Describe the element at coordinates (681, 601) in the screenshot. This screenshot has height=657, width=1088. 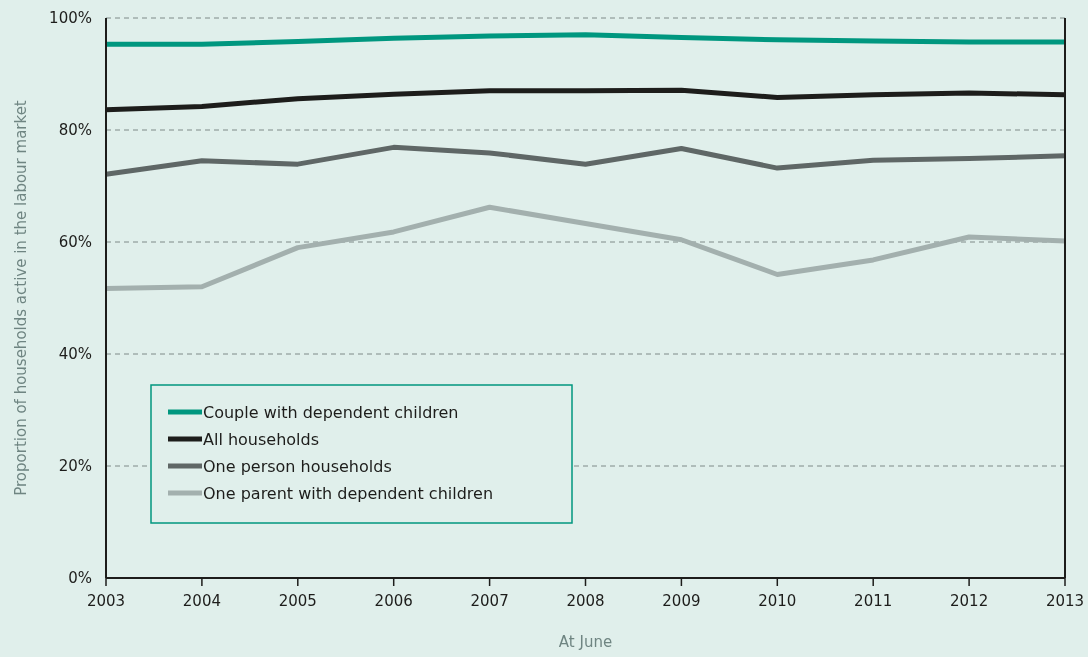
I see `x-tick-label: 2009` at that location.